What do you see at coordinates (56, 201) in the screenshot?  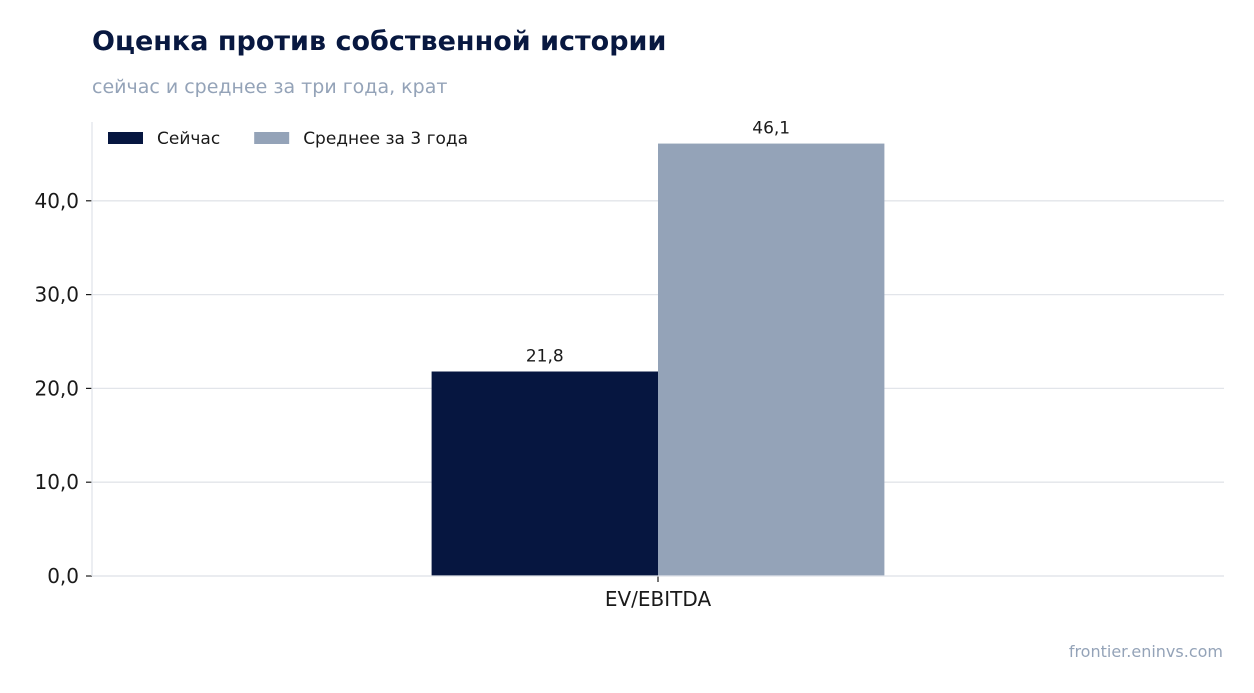 I see `y-tick-label: 40,0` at bounding box center [56, 201].